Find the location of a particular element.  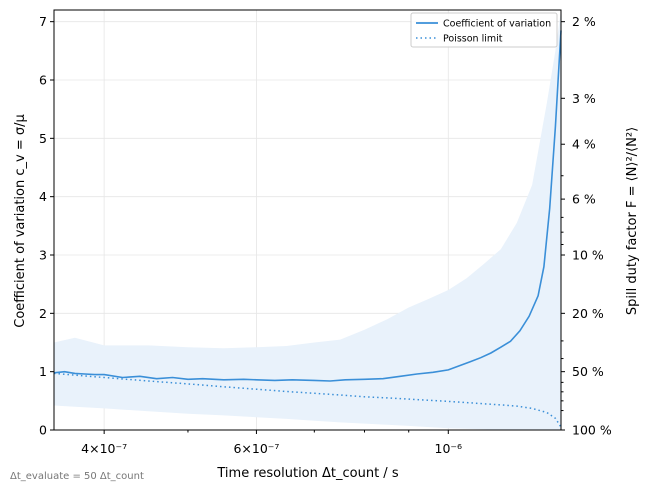

y2-axis-label: Spill duty factor F = ⟨N⟩²/⟨N²⟩ is located at coordinates (632, 221).